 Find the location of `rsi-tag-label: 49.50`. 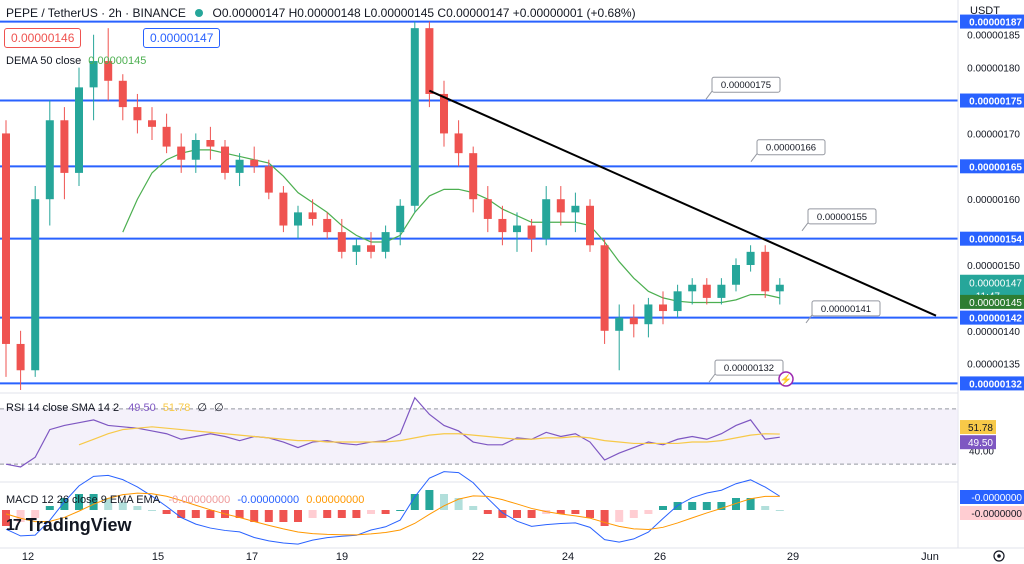

rsi-tag-label: 49.50 is located at coordinates (980, 443).